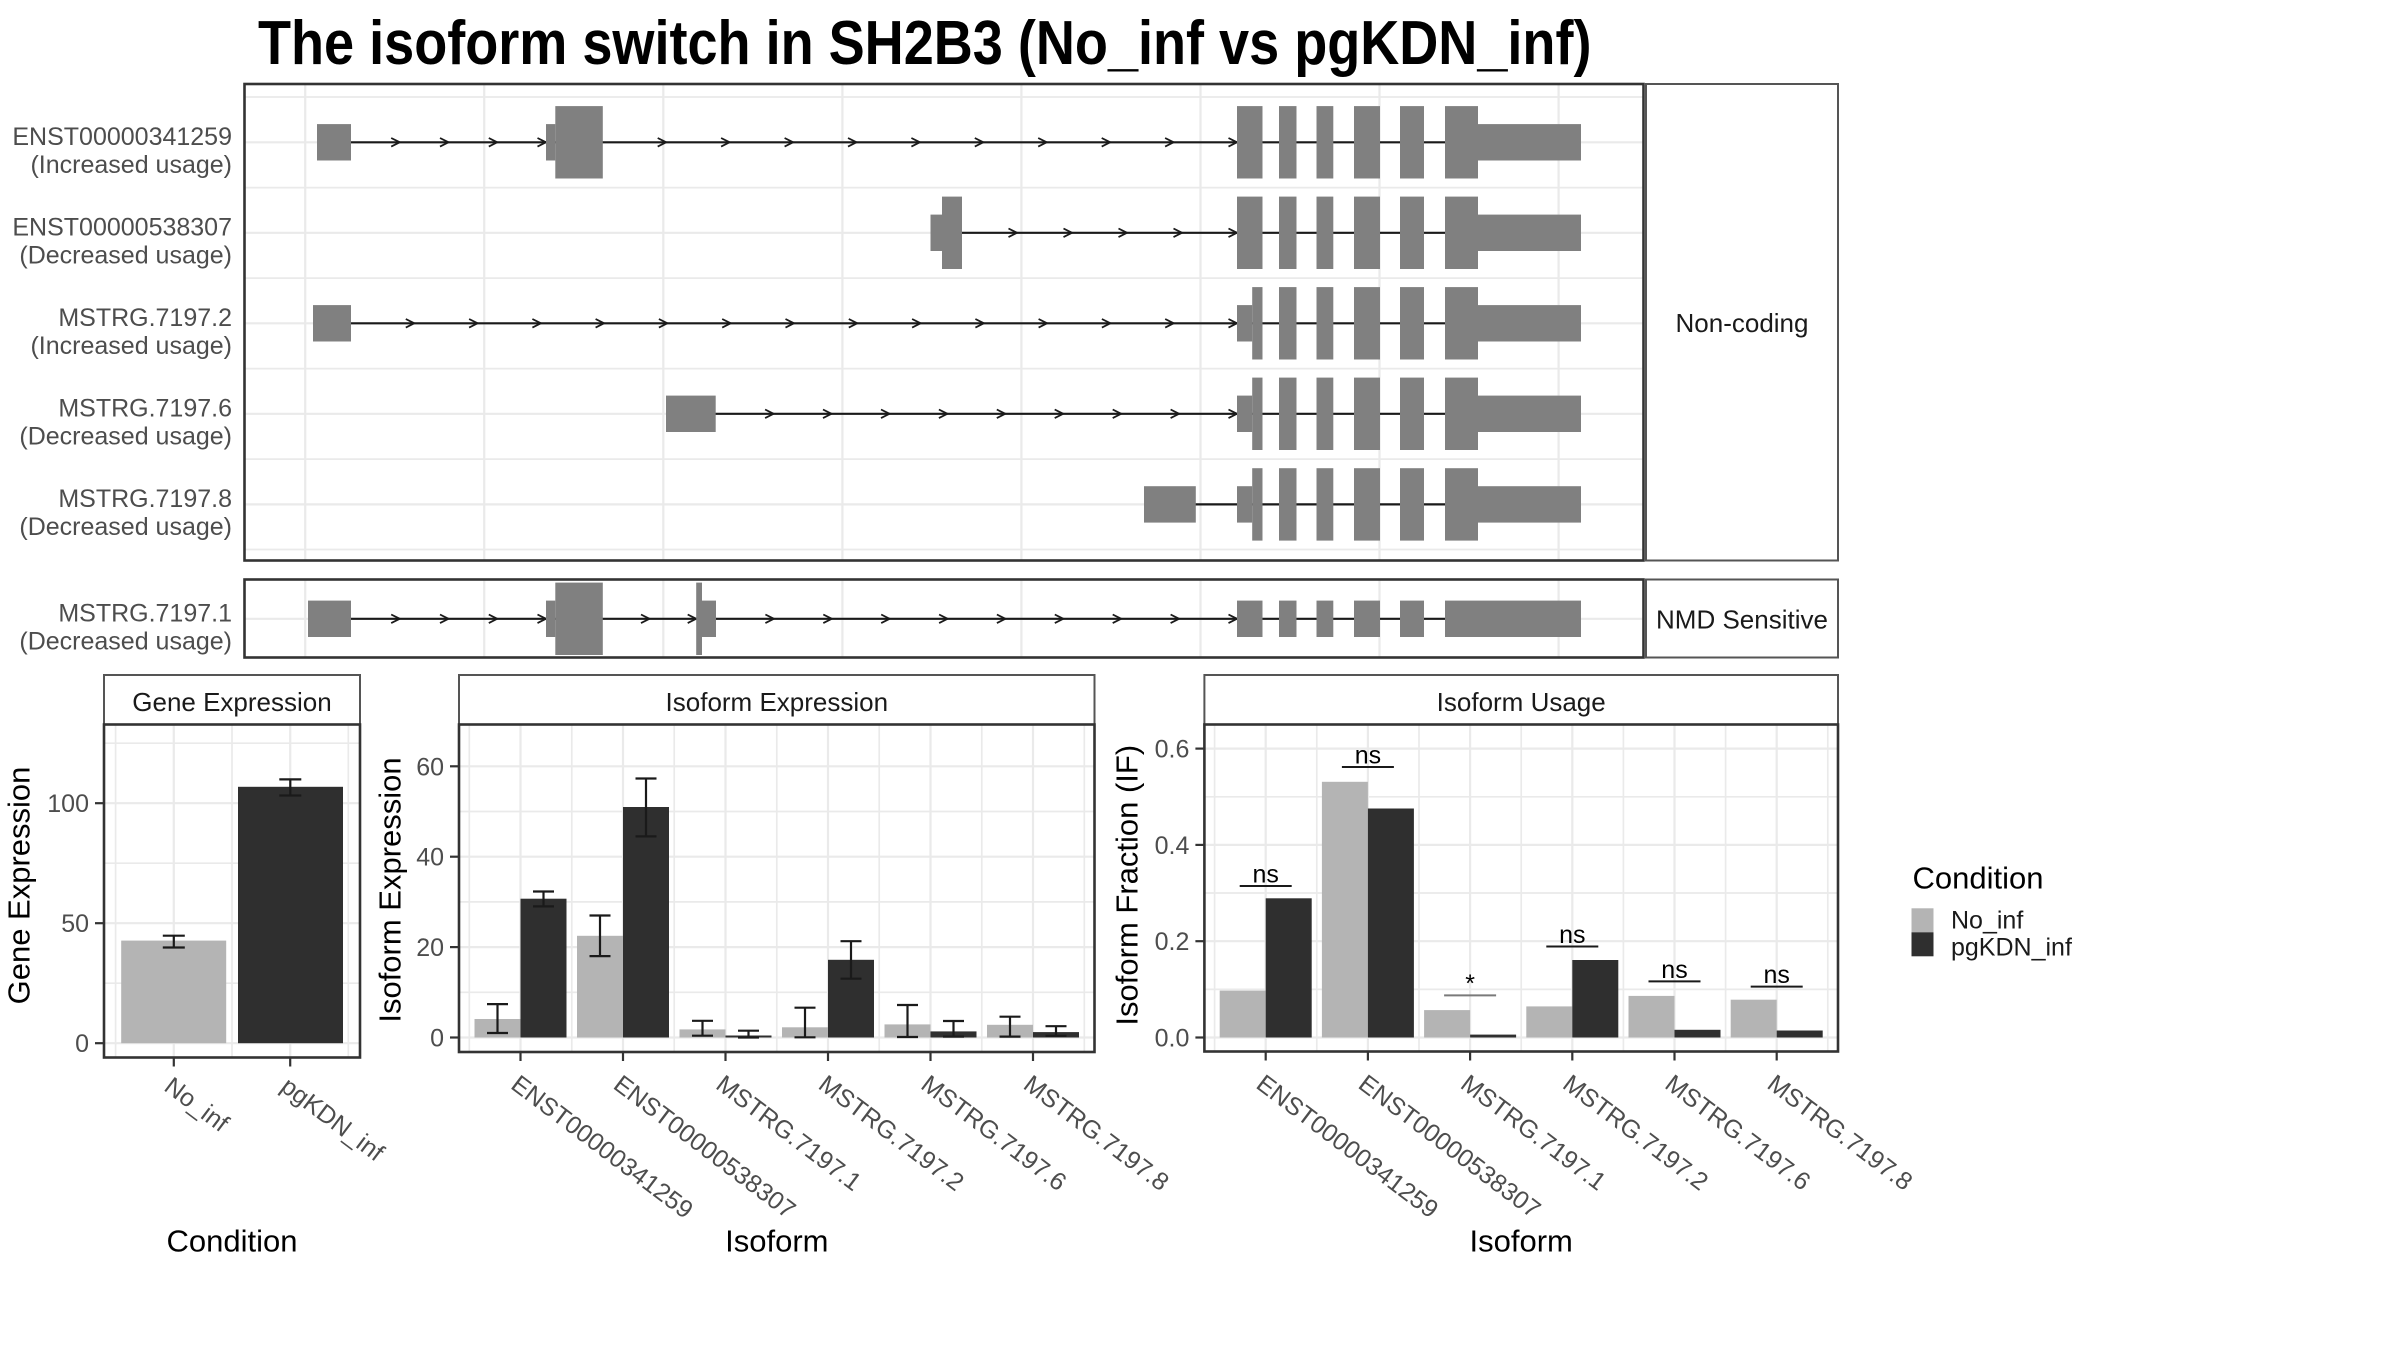  I want to click on svg-text: Isoform Fraction (IF), so click(1127, 885).